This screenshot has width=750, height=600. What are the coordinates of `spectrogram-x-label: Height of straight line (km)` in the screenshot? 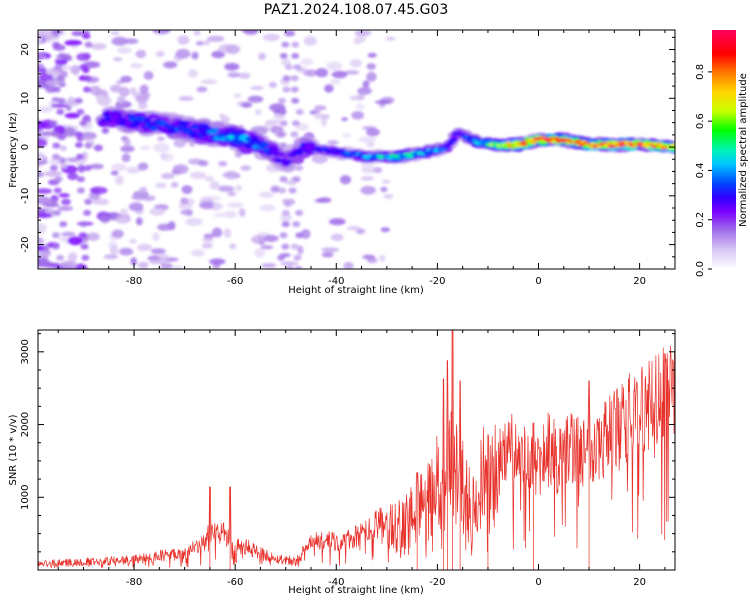 It's located at (356, 290).